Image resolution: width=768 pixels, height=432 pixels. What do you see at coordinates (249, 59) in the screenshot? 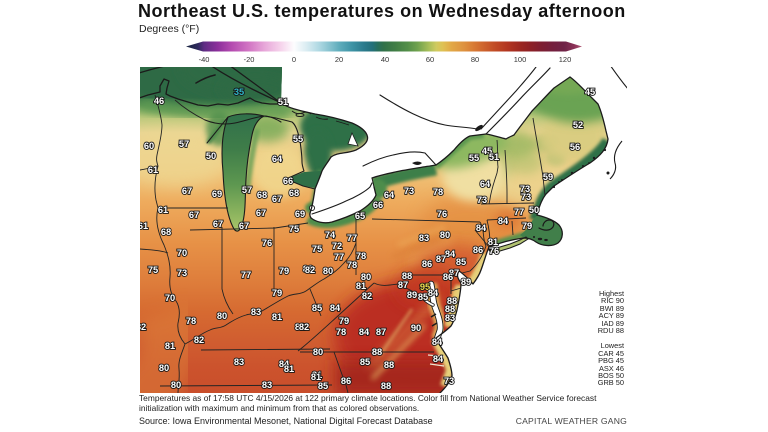
I see `svg-text: -20` at bounding box center [249, 59].